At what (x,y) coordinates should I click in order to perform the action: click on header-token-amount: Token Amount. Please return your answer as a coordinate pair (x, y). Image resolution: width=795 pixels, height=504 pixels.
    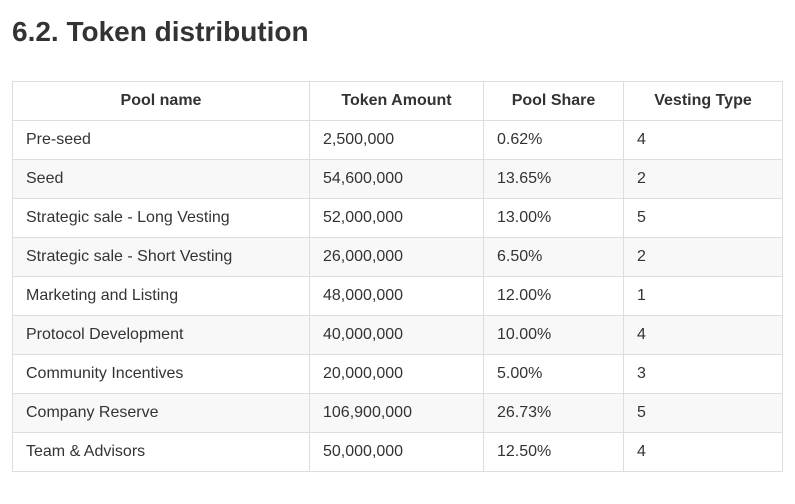
    Looking at the image, I should click on (396, 101).